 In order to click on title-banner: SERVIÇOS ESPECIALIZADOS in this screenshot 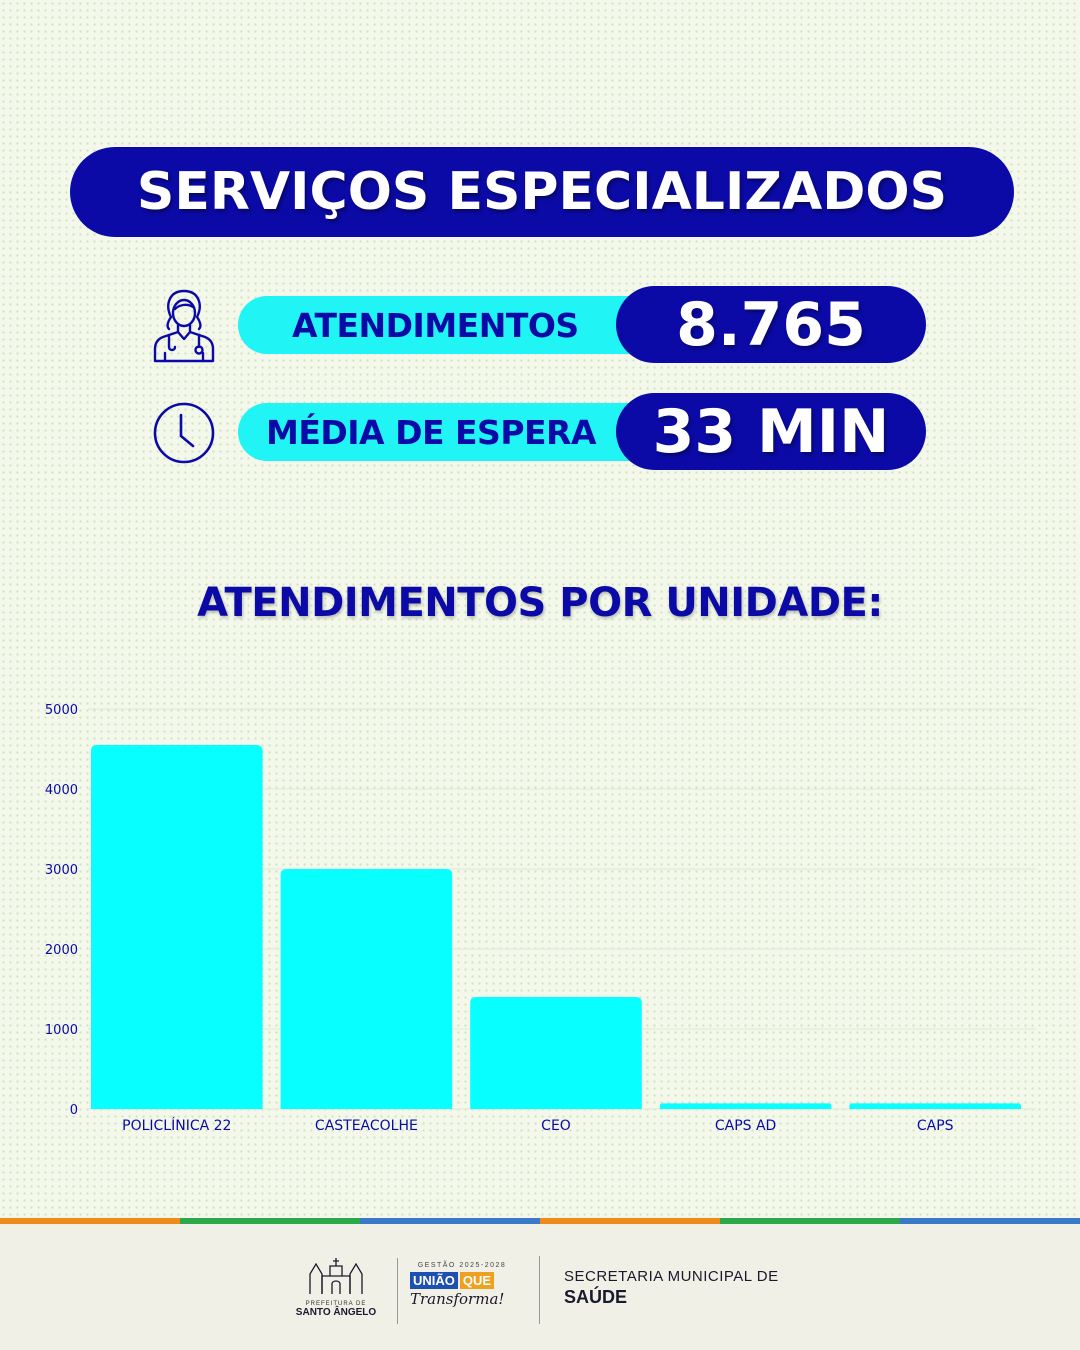, I will do `click(542, 192)`.